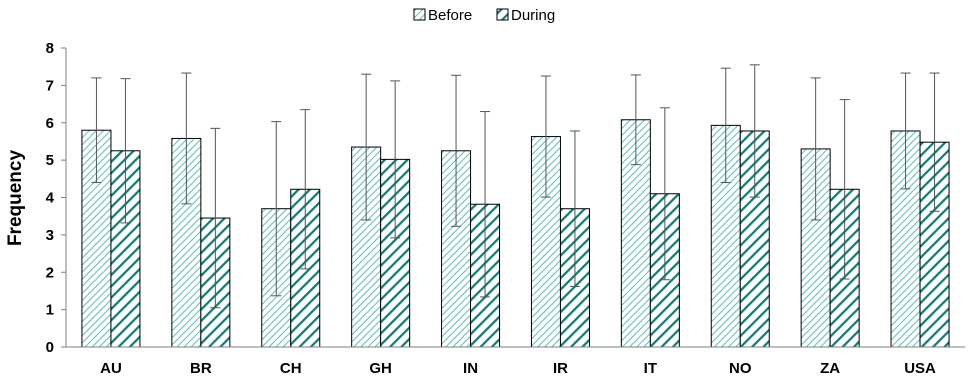 Image resolution: width=971 pixels, height=379 pixels. Describe the element at coordinates (920, 368) in the screenshot. I see `x-tick-label: USA` at that location.